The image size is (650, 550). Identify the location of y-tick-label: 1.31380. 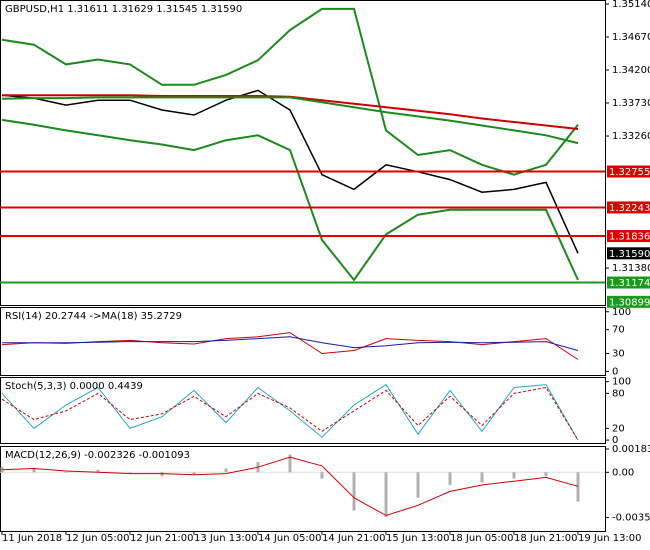
(631, 268).